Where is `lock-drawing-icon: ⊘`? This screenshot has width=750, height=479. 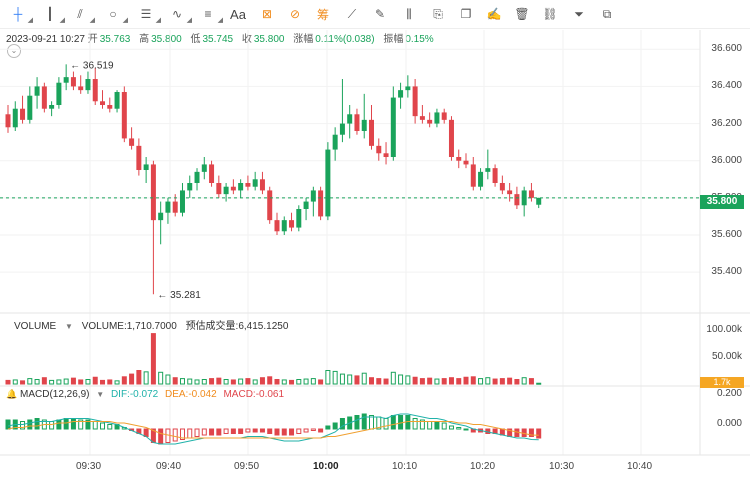 lock-drawing-icon: ⊘ is located at coordinates (295, 14).